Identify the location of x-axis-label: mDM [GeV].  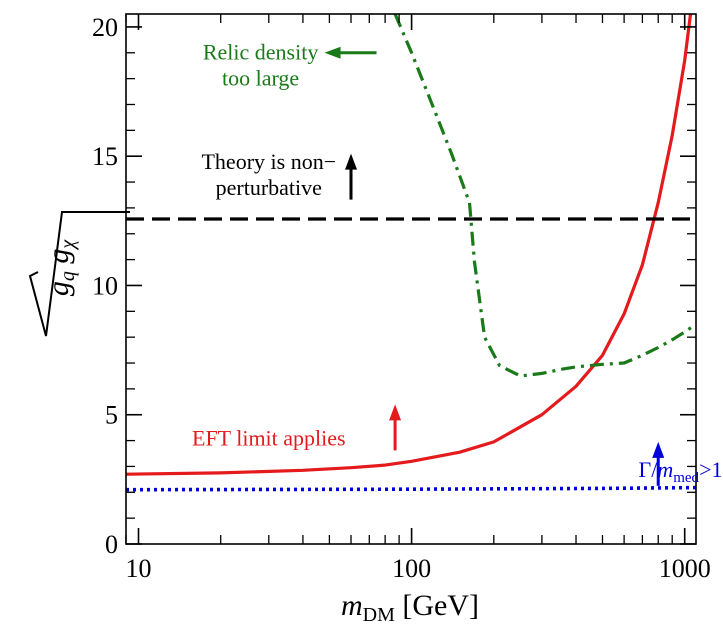
(410, 607).